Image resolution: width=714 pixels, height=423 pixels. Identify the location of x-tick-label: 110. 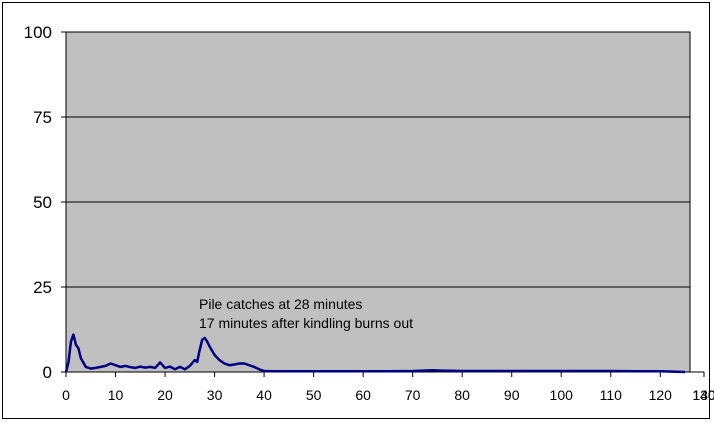
(611, 395).